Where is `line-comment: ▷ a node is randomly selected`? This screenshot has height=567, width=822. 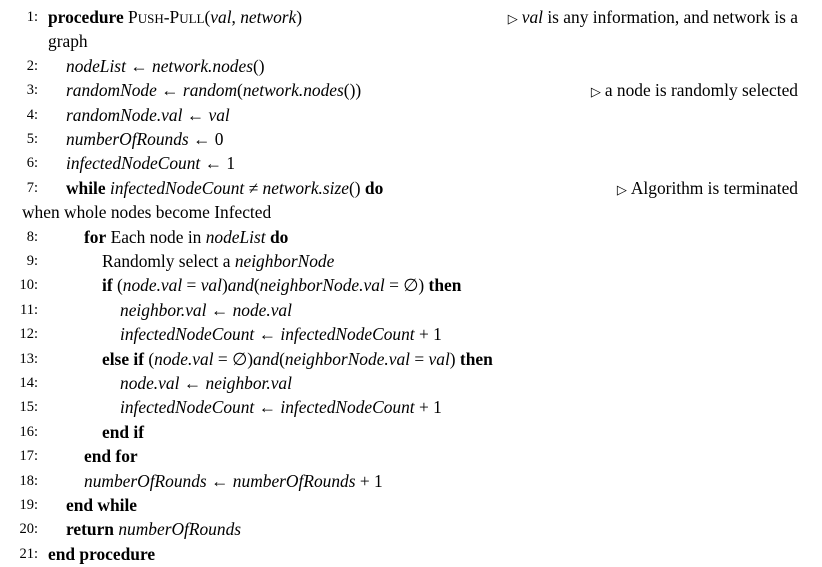 line-comment: ▷ a node is randomly selected is located at coordinates (694, 91).